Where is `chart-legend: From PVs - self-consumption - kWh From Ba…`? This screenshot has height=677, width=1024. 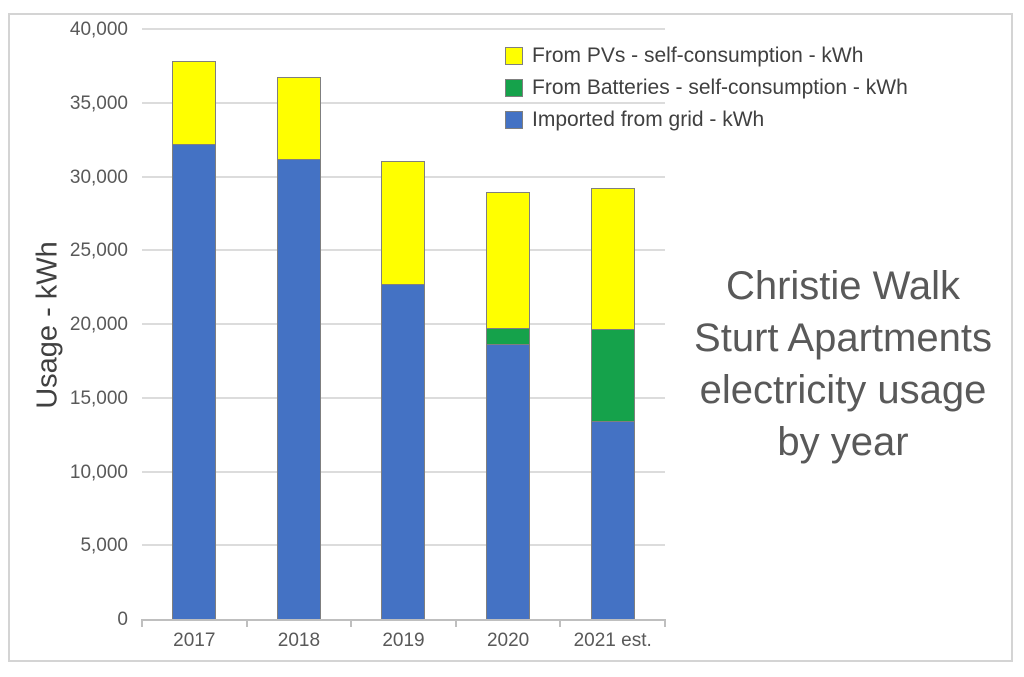 chart-legend: From PVs - self-consumption - kWh From Ba… is located at coordinates (706, 92).